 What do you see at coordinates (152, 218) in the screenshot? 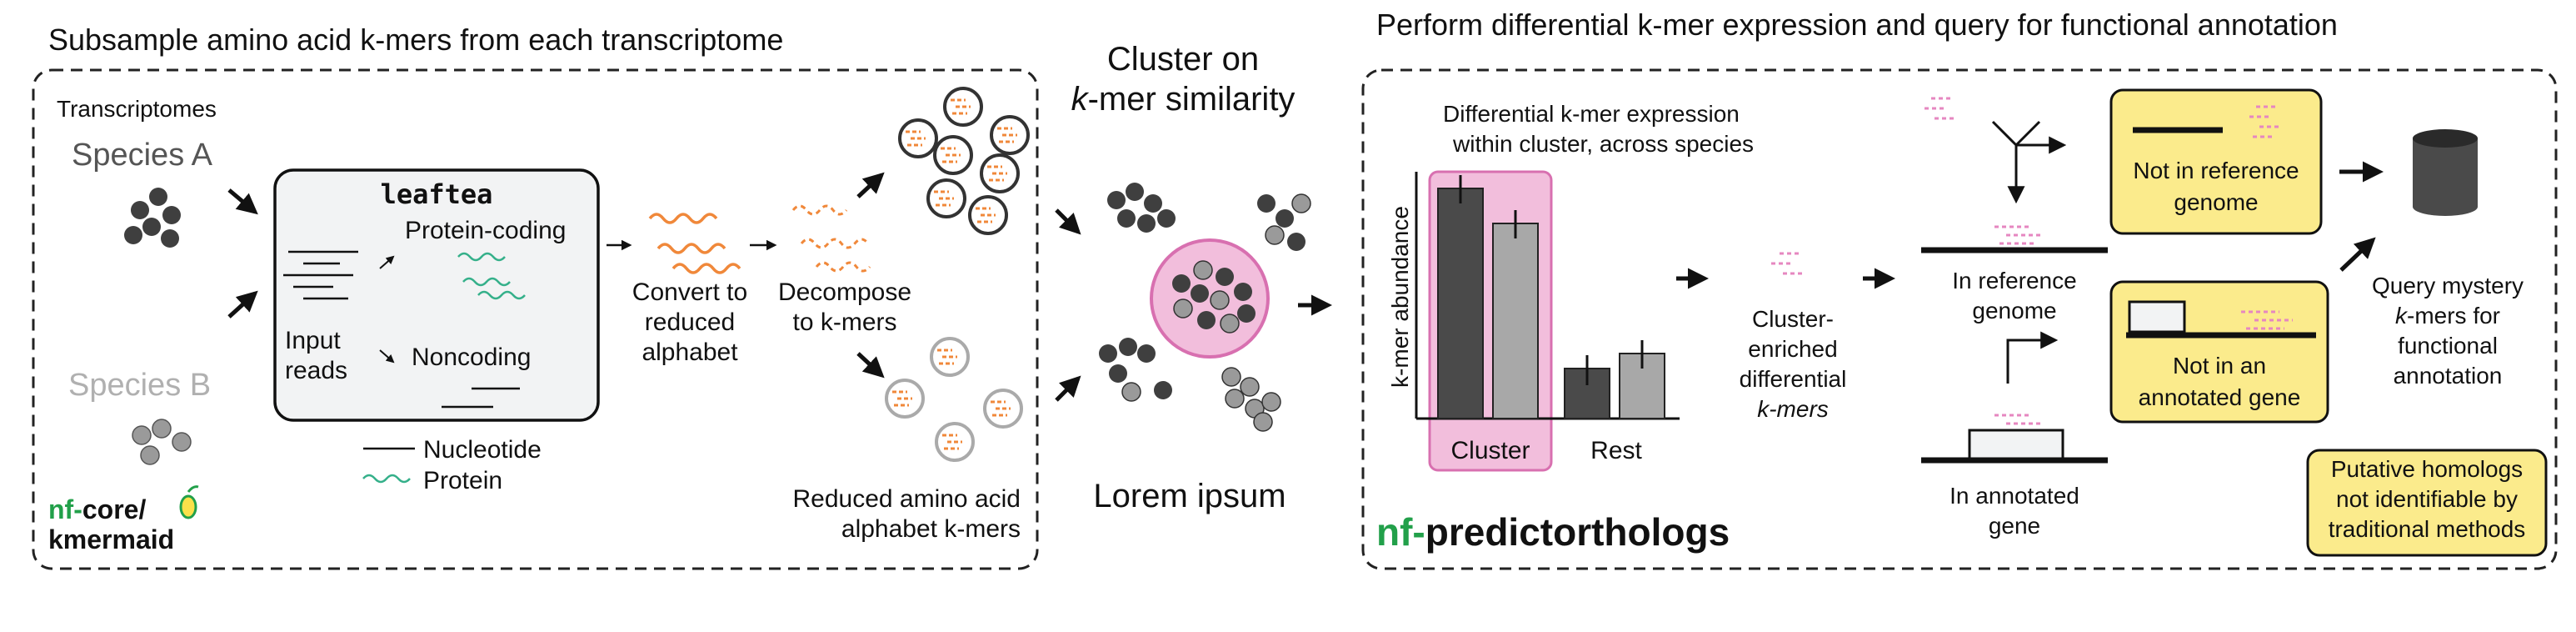
I see `species-a-dots` at bounding box center [152, 218].